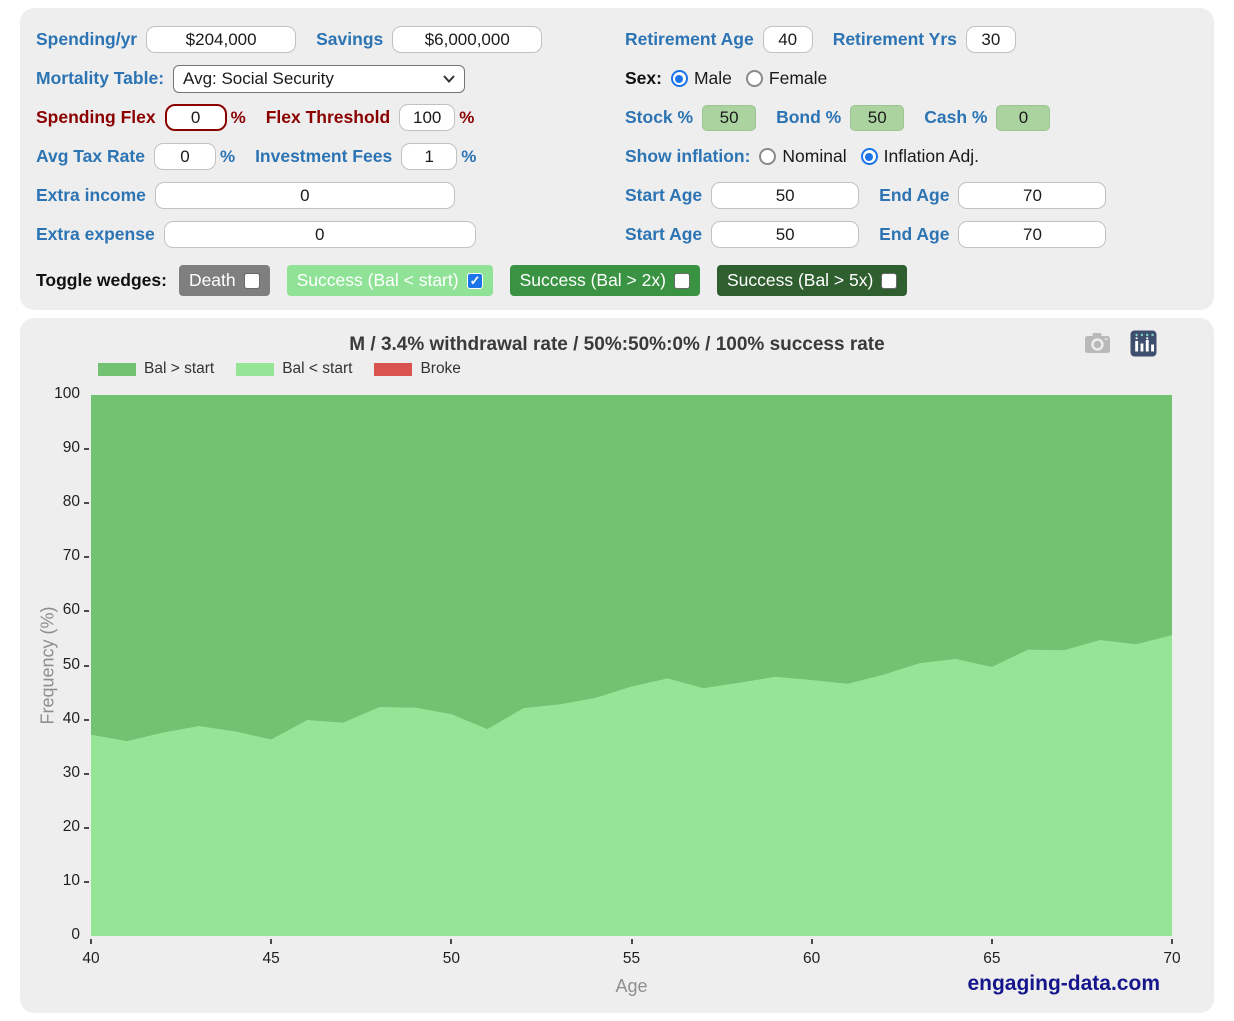  Describe the element at coordinates (474, 280) in the screenshot. I see `toggle-success-lt-start-checkbox` at that location.